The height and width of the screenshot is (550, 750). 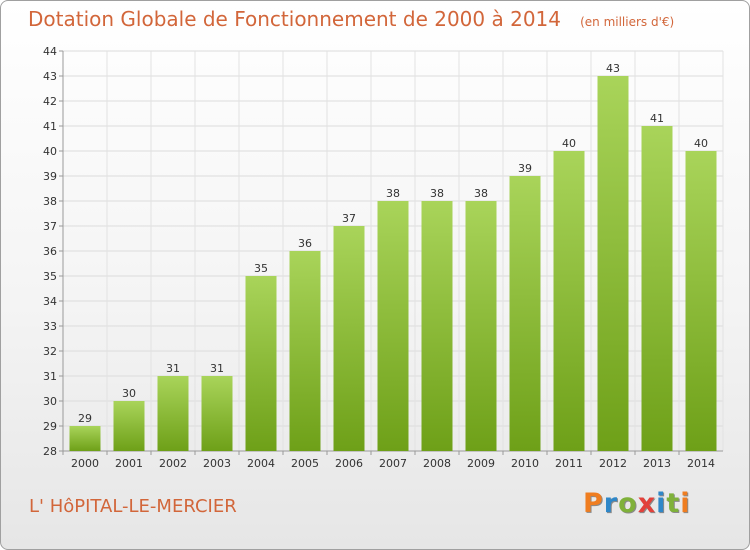 I want to click on bar-2000, so click(x=85, y=438).